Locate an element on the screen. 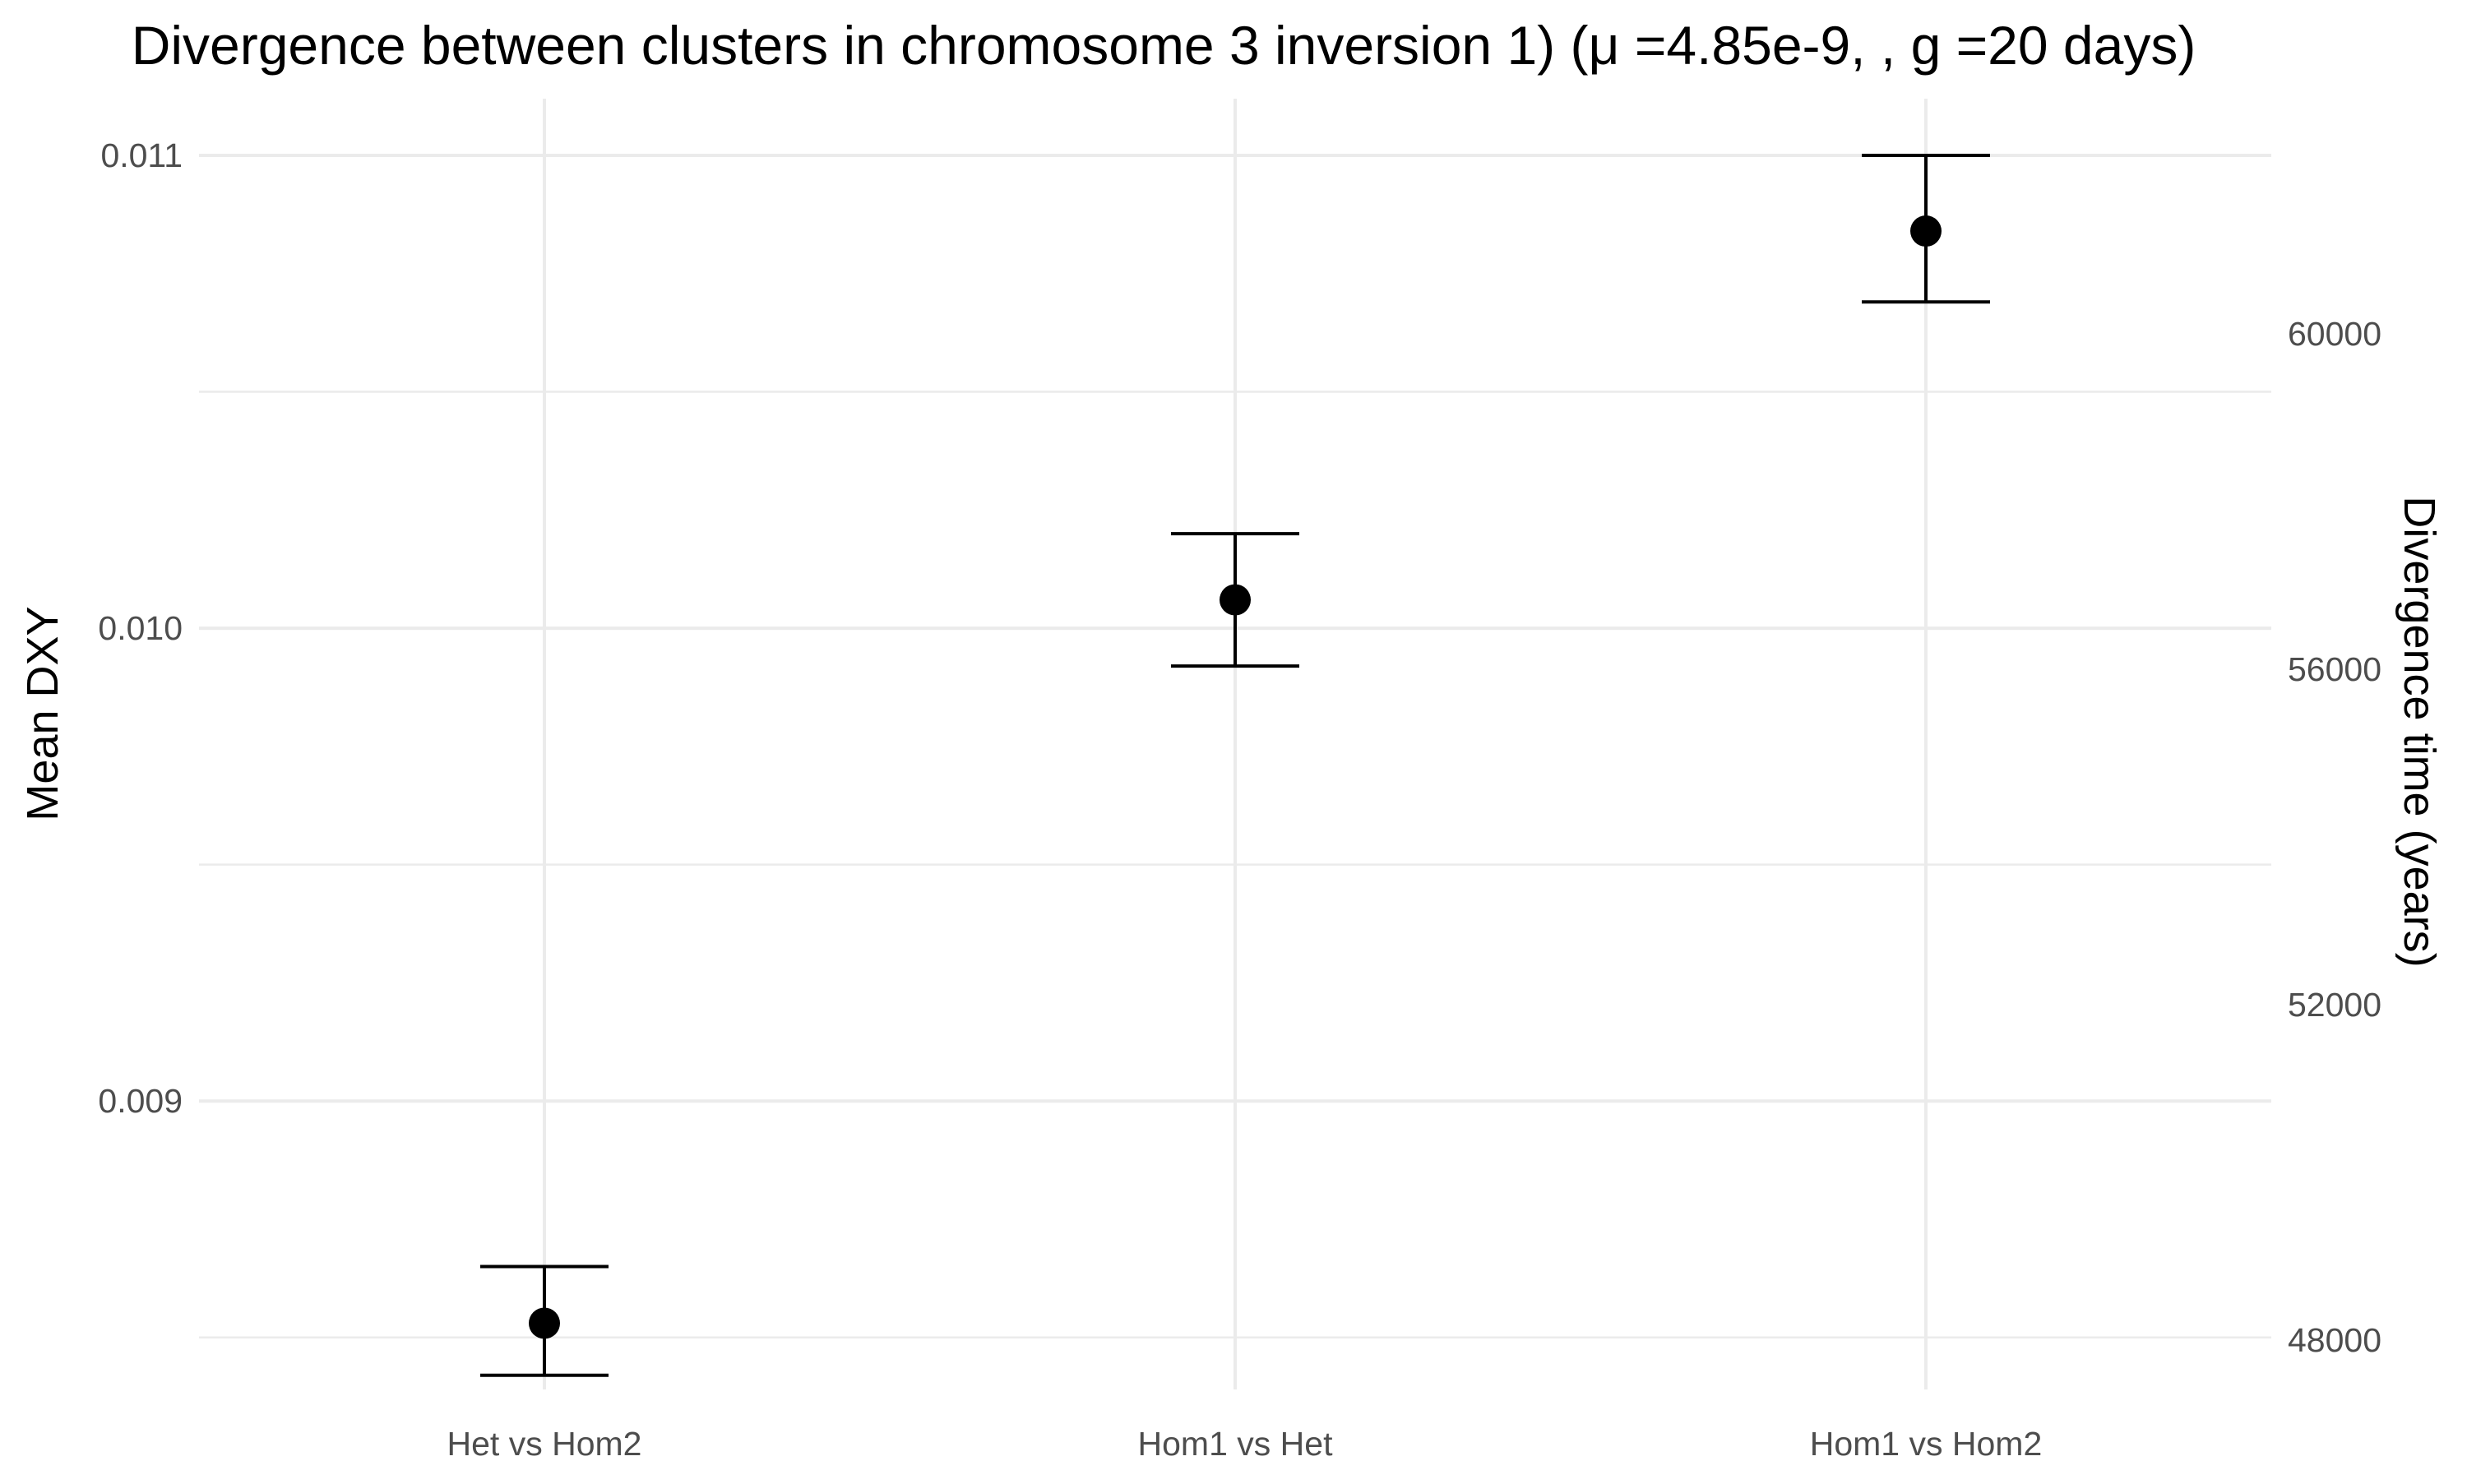  y2-tick-label: 60000 is located at coordinates (2335, 334).